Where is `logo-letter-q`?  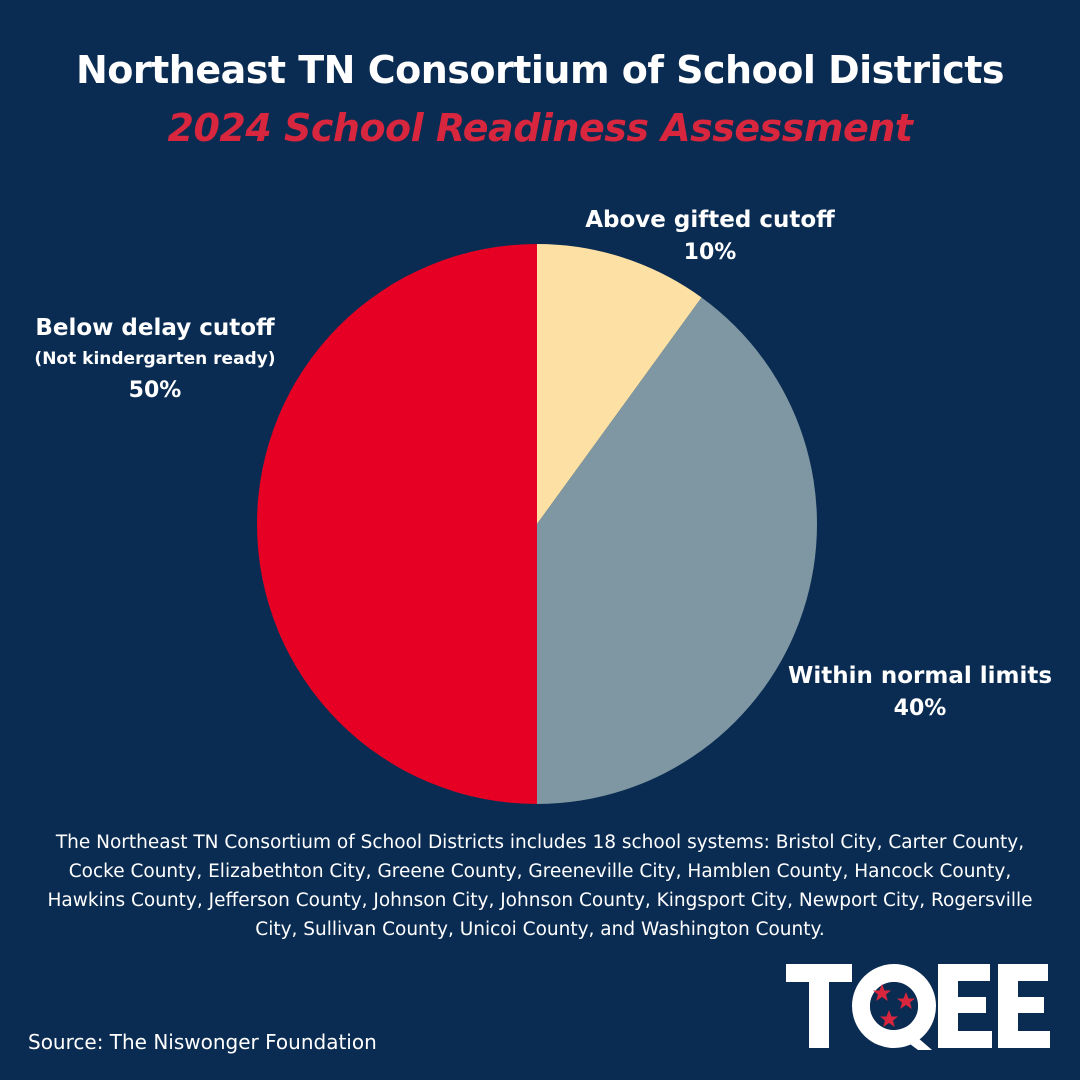
logo-letter-q is located at coordinates (894, 1007).